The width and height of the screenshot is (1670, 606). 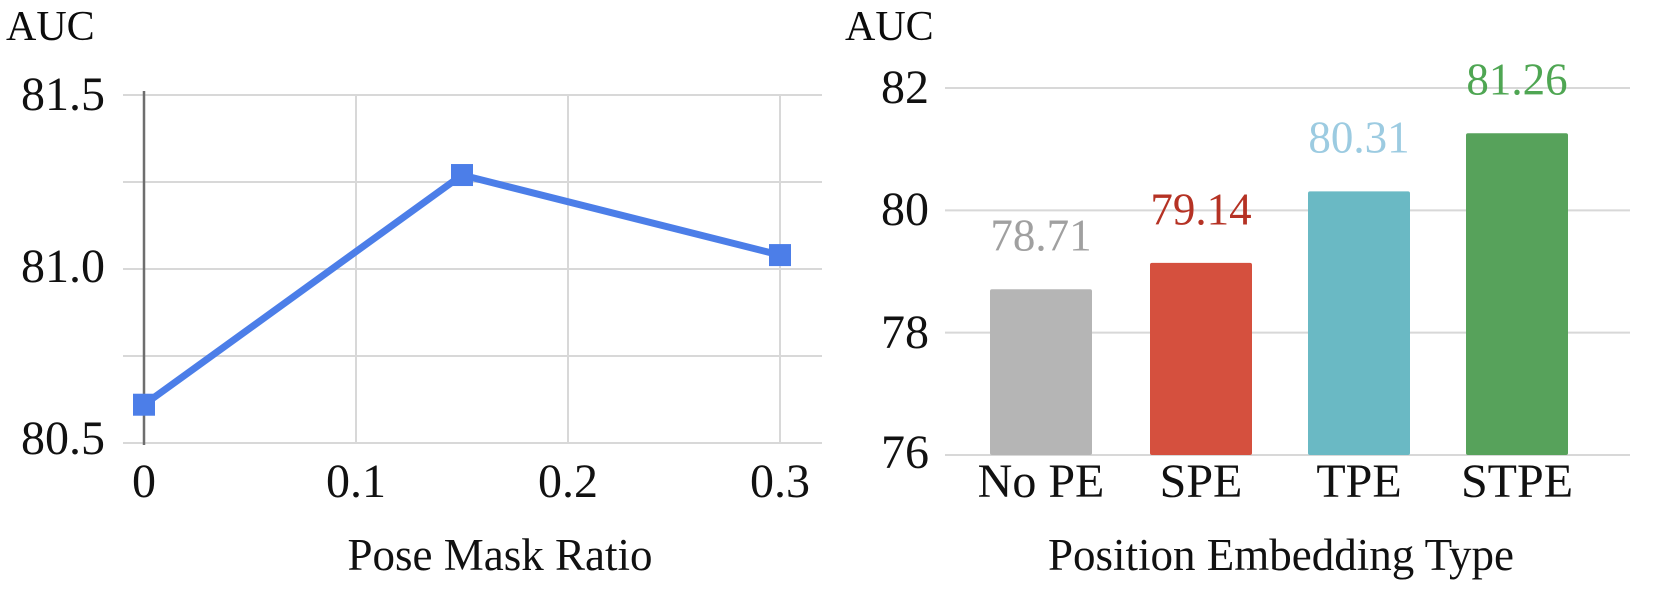 I want to click on line-chart-title: AUC, so click(x=50, y=27).